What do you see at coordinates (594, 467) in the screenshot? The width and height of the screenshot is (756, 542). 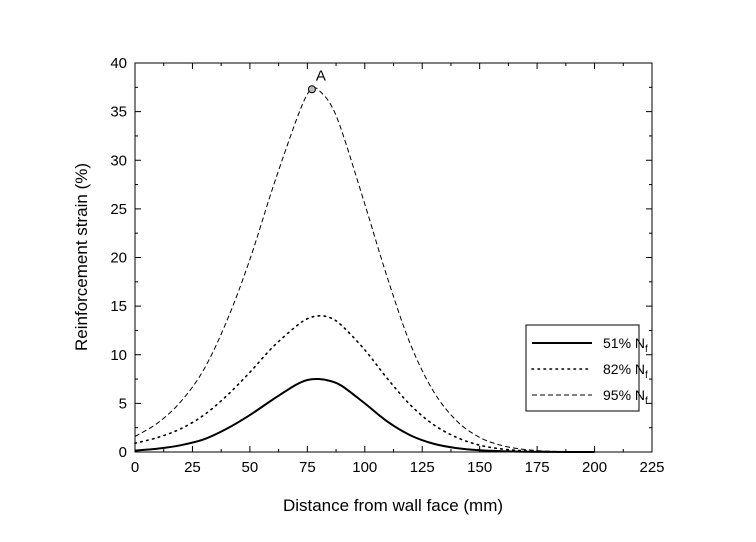 I see `x-tick-label: 200` at bounding box center [594, 467].